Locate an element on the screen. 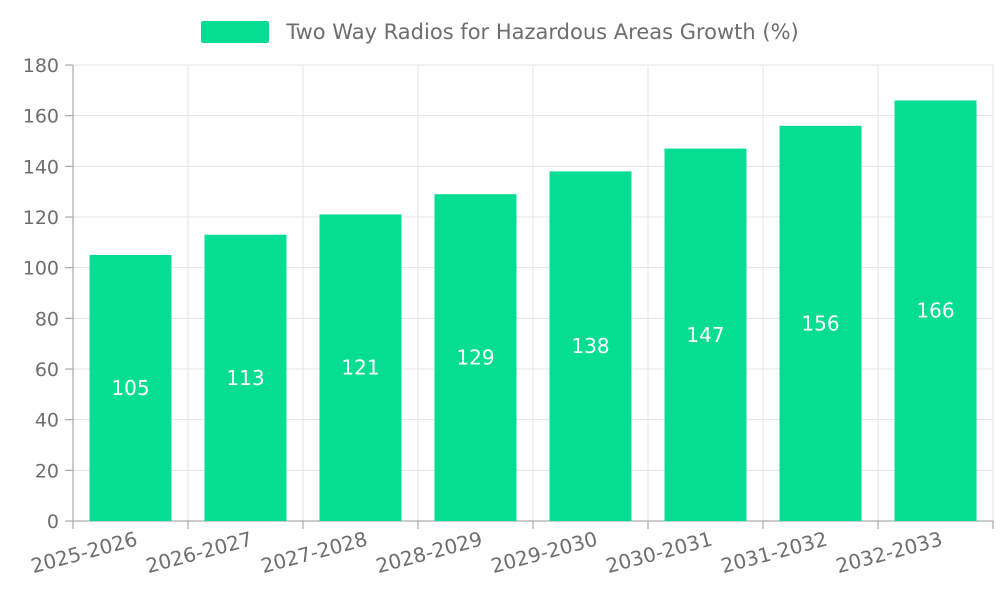 The height and width of the screenshot is (600, 1000). y-tick-label: 160 is located at coordinates (41, 117).